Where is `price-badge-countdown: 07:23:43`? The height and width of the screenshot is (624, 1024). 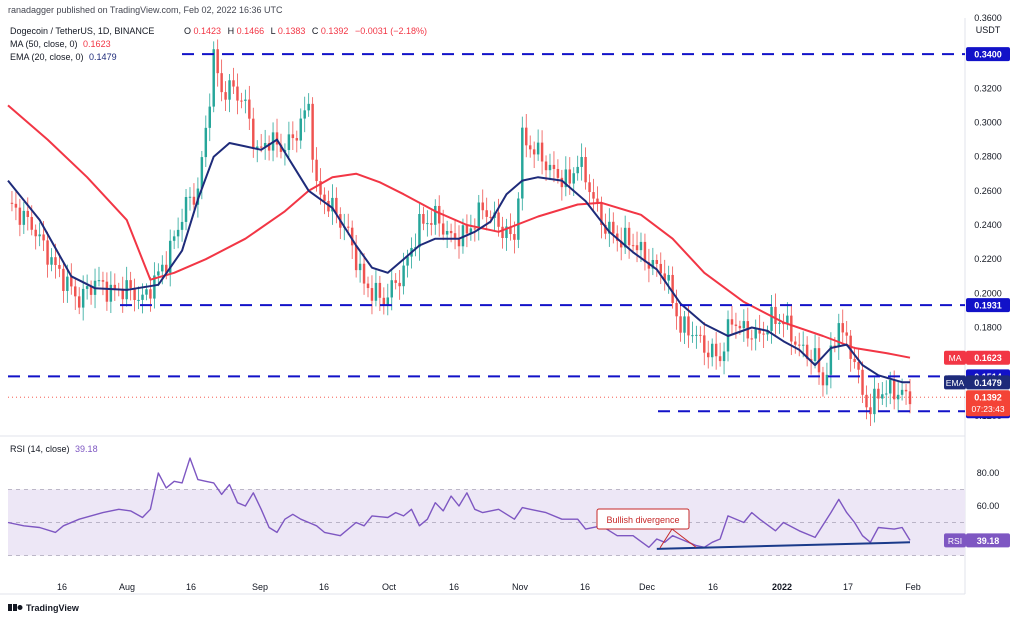
price-badge-countdown: 07:23:43 is located at coordinates (987, 409).